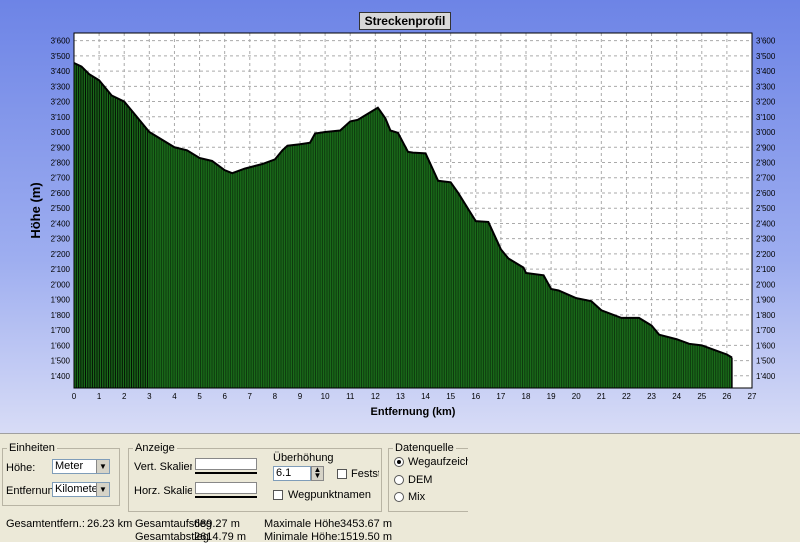 Image resolution: width=800 pixels, height=543 pixels. Describe the element at coordinates (35, 210) in the screenshot. I see `y-axis-label: Höhe (m)` at that location.